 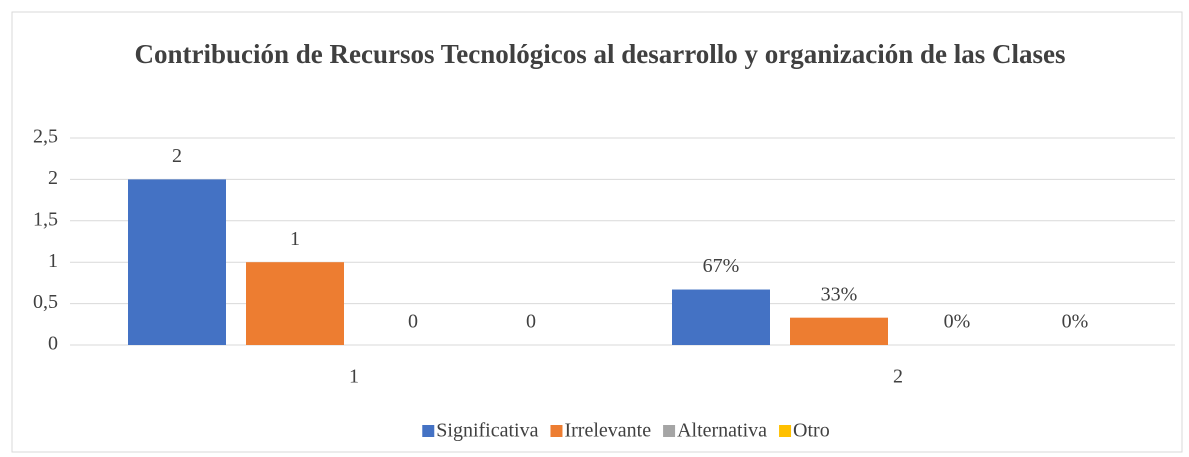 What do you see at coordinates (811, 431) in the screenshot?
I see `legend-label: Otro` at bounding box center [811, 431].